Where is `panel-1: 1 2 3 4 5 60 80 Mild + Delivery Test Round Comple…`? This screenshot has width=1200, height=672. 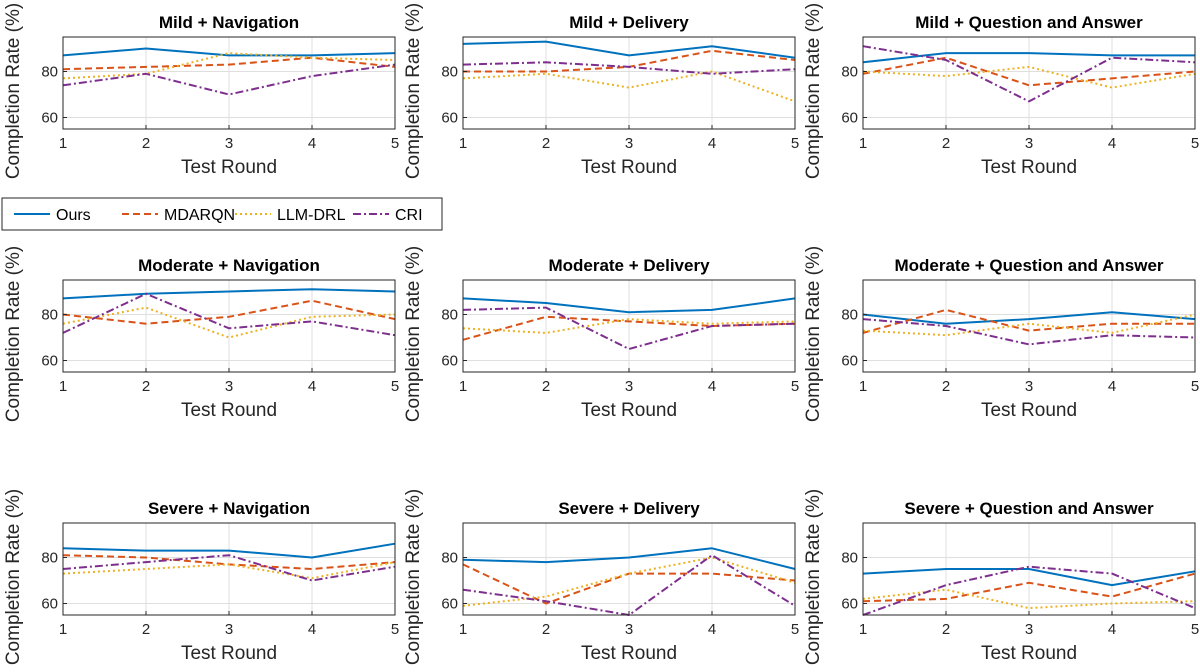
panel-1: 1 2 3 4 5 60 80 Mild + Delivery Test Round Comple… is located at coordinates (601, 91).